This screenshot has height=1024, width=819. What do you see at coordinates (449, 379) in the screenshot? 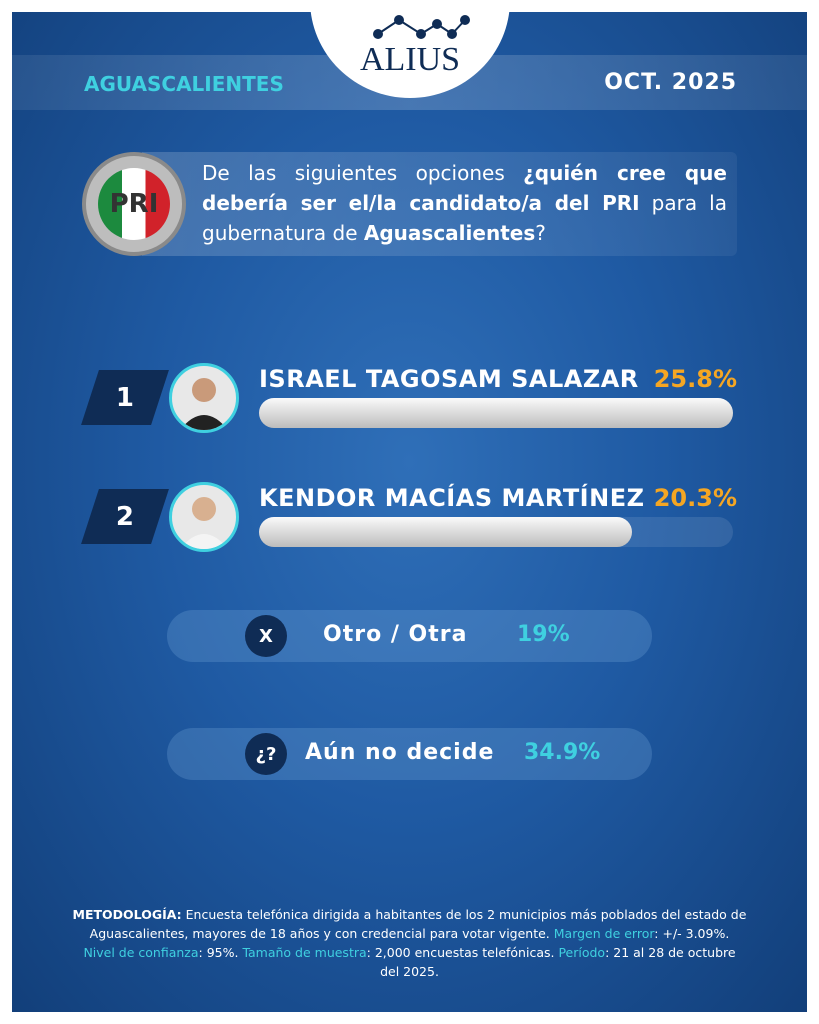
I see `candidate-name: ISRAEL TAGOSAM SALAZAR` at bounding box center [449, 379].